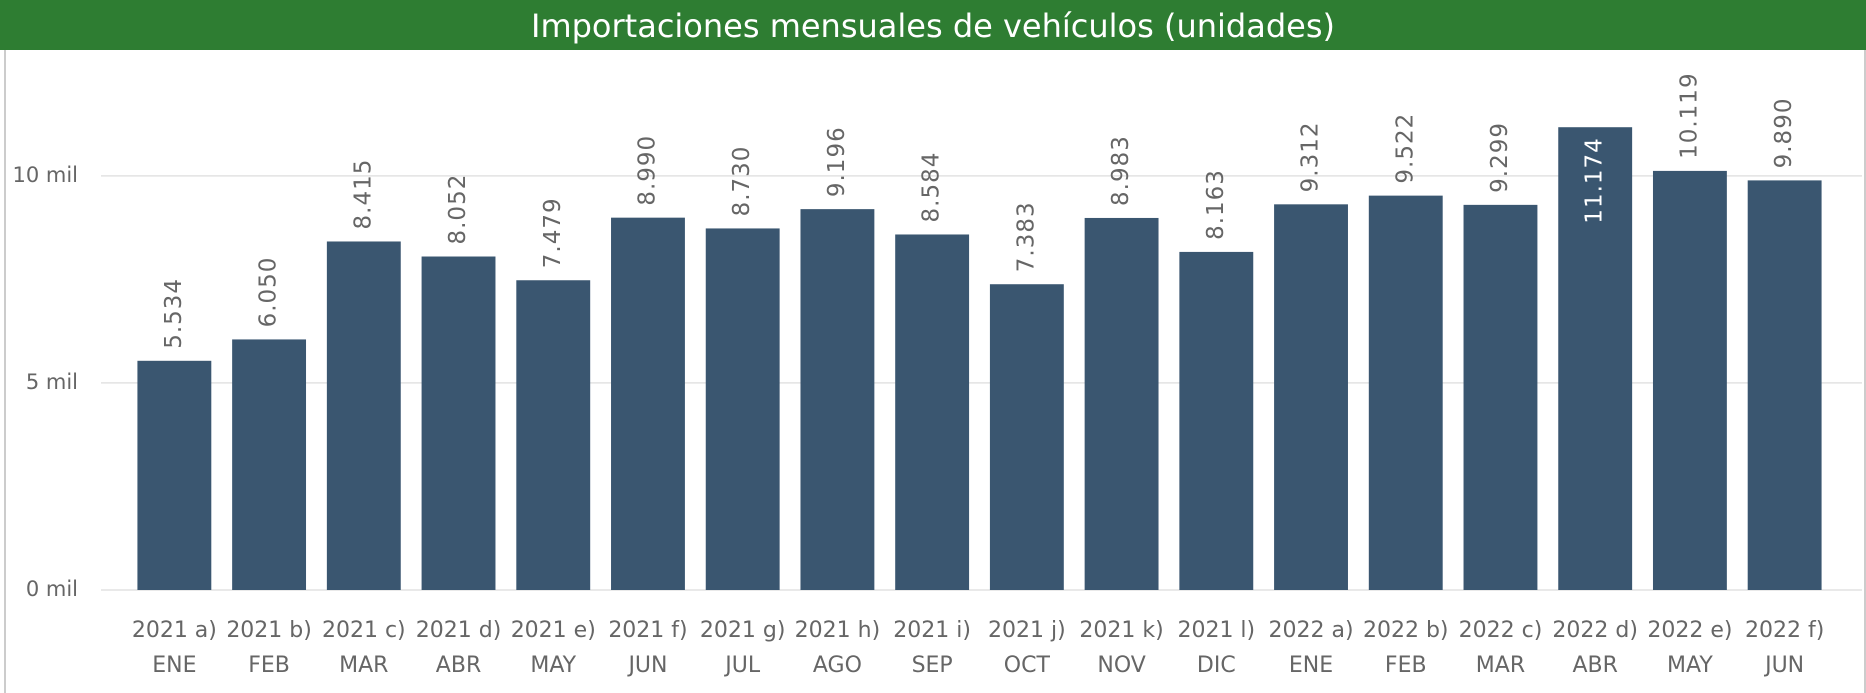  Describe the element at coordinates (52, 382) in the screenshot. I see `y-tick-label: 5 mil` at that location.